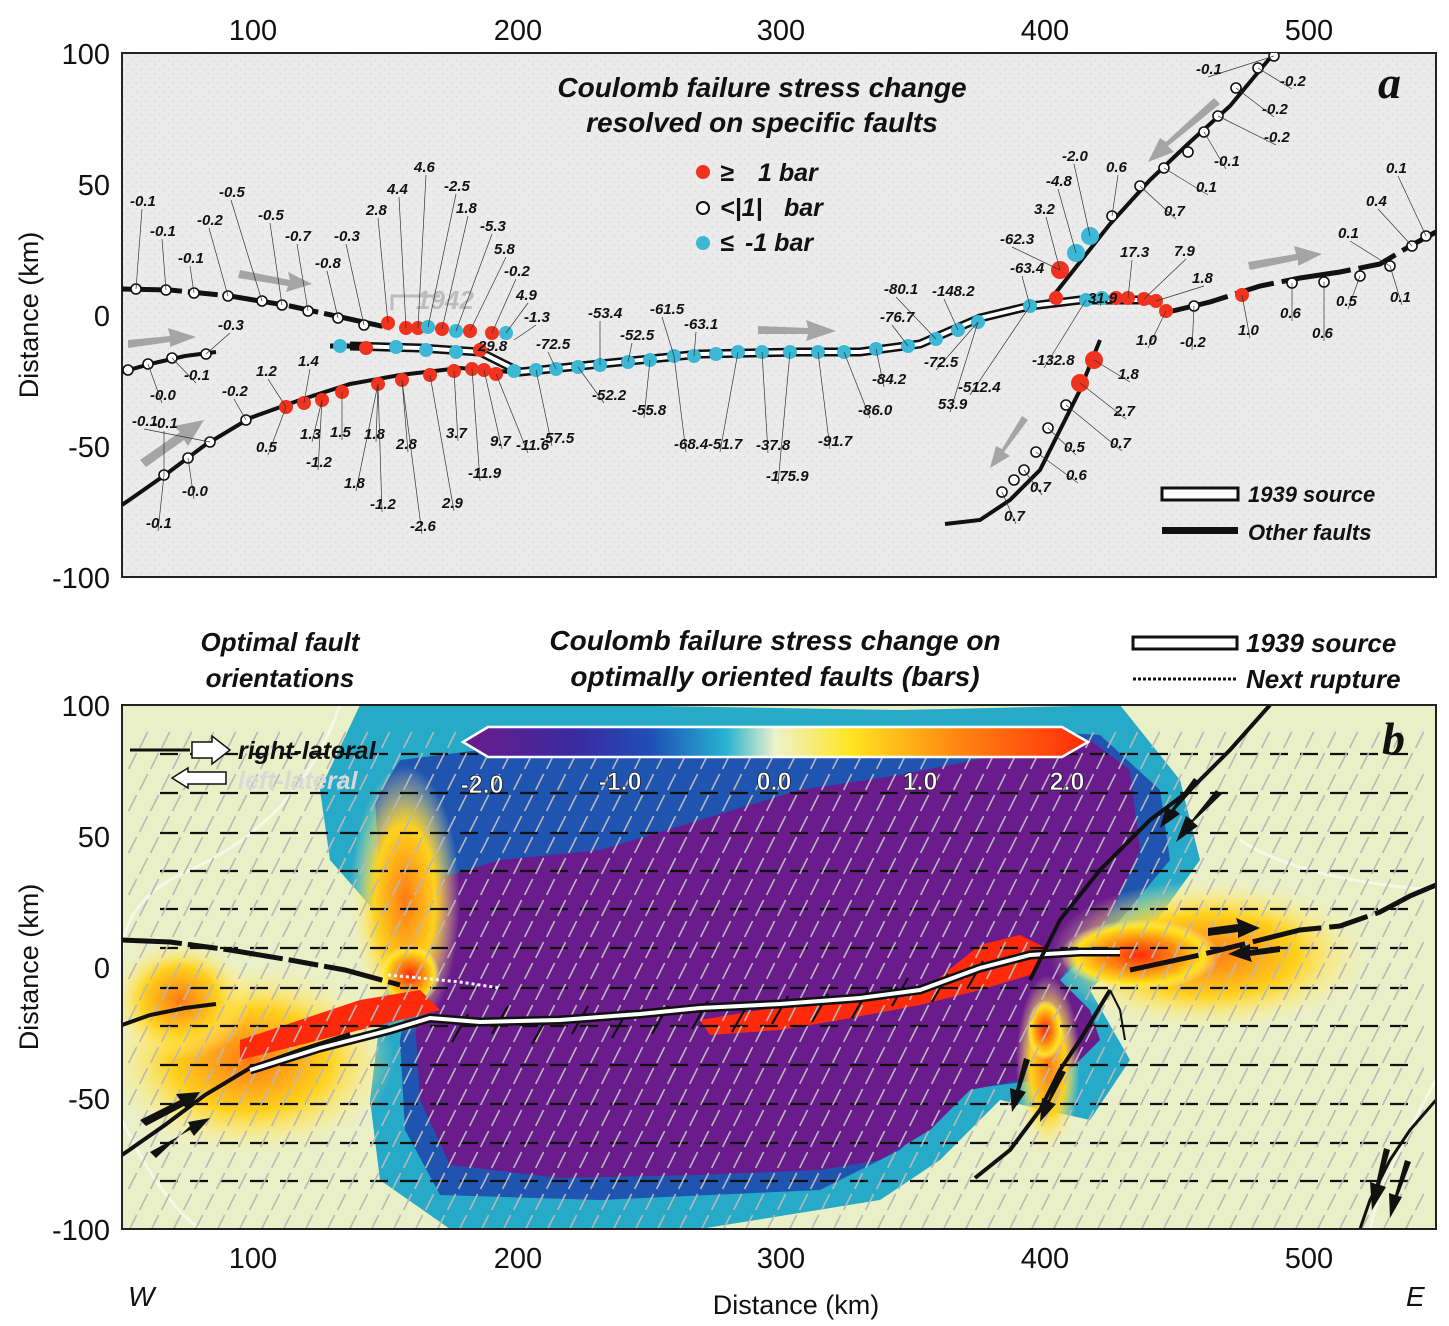 The height and width of the screenshot is (1326, 1449). What do you see at coordinates (781, 31) in the screenshot?
I see `top-x-tick-300: 300` at bounding box center [781, 31].